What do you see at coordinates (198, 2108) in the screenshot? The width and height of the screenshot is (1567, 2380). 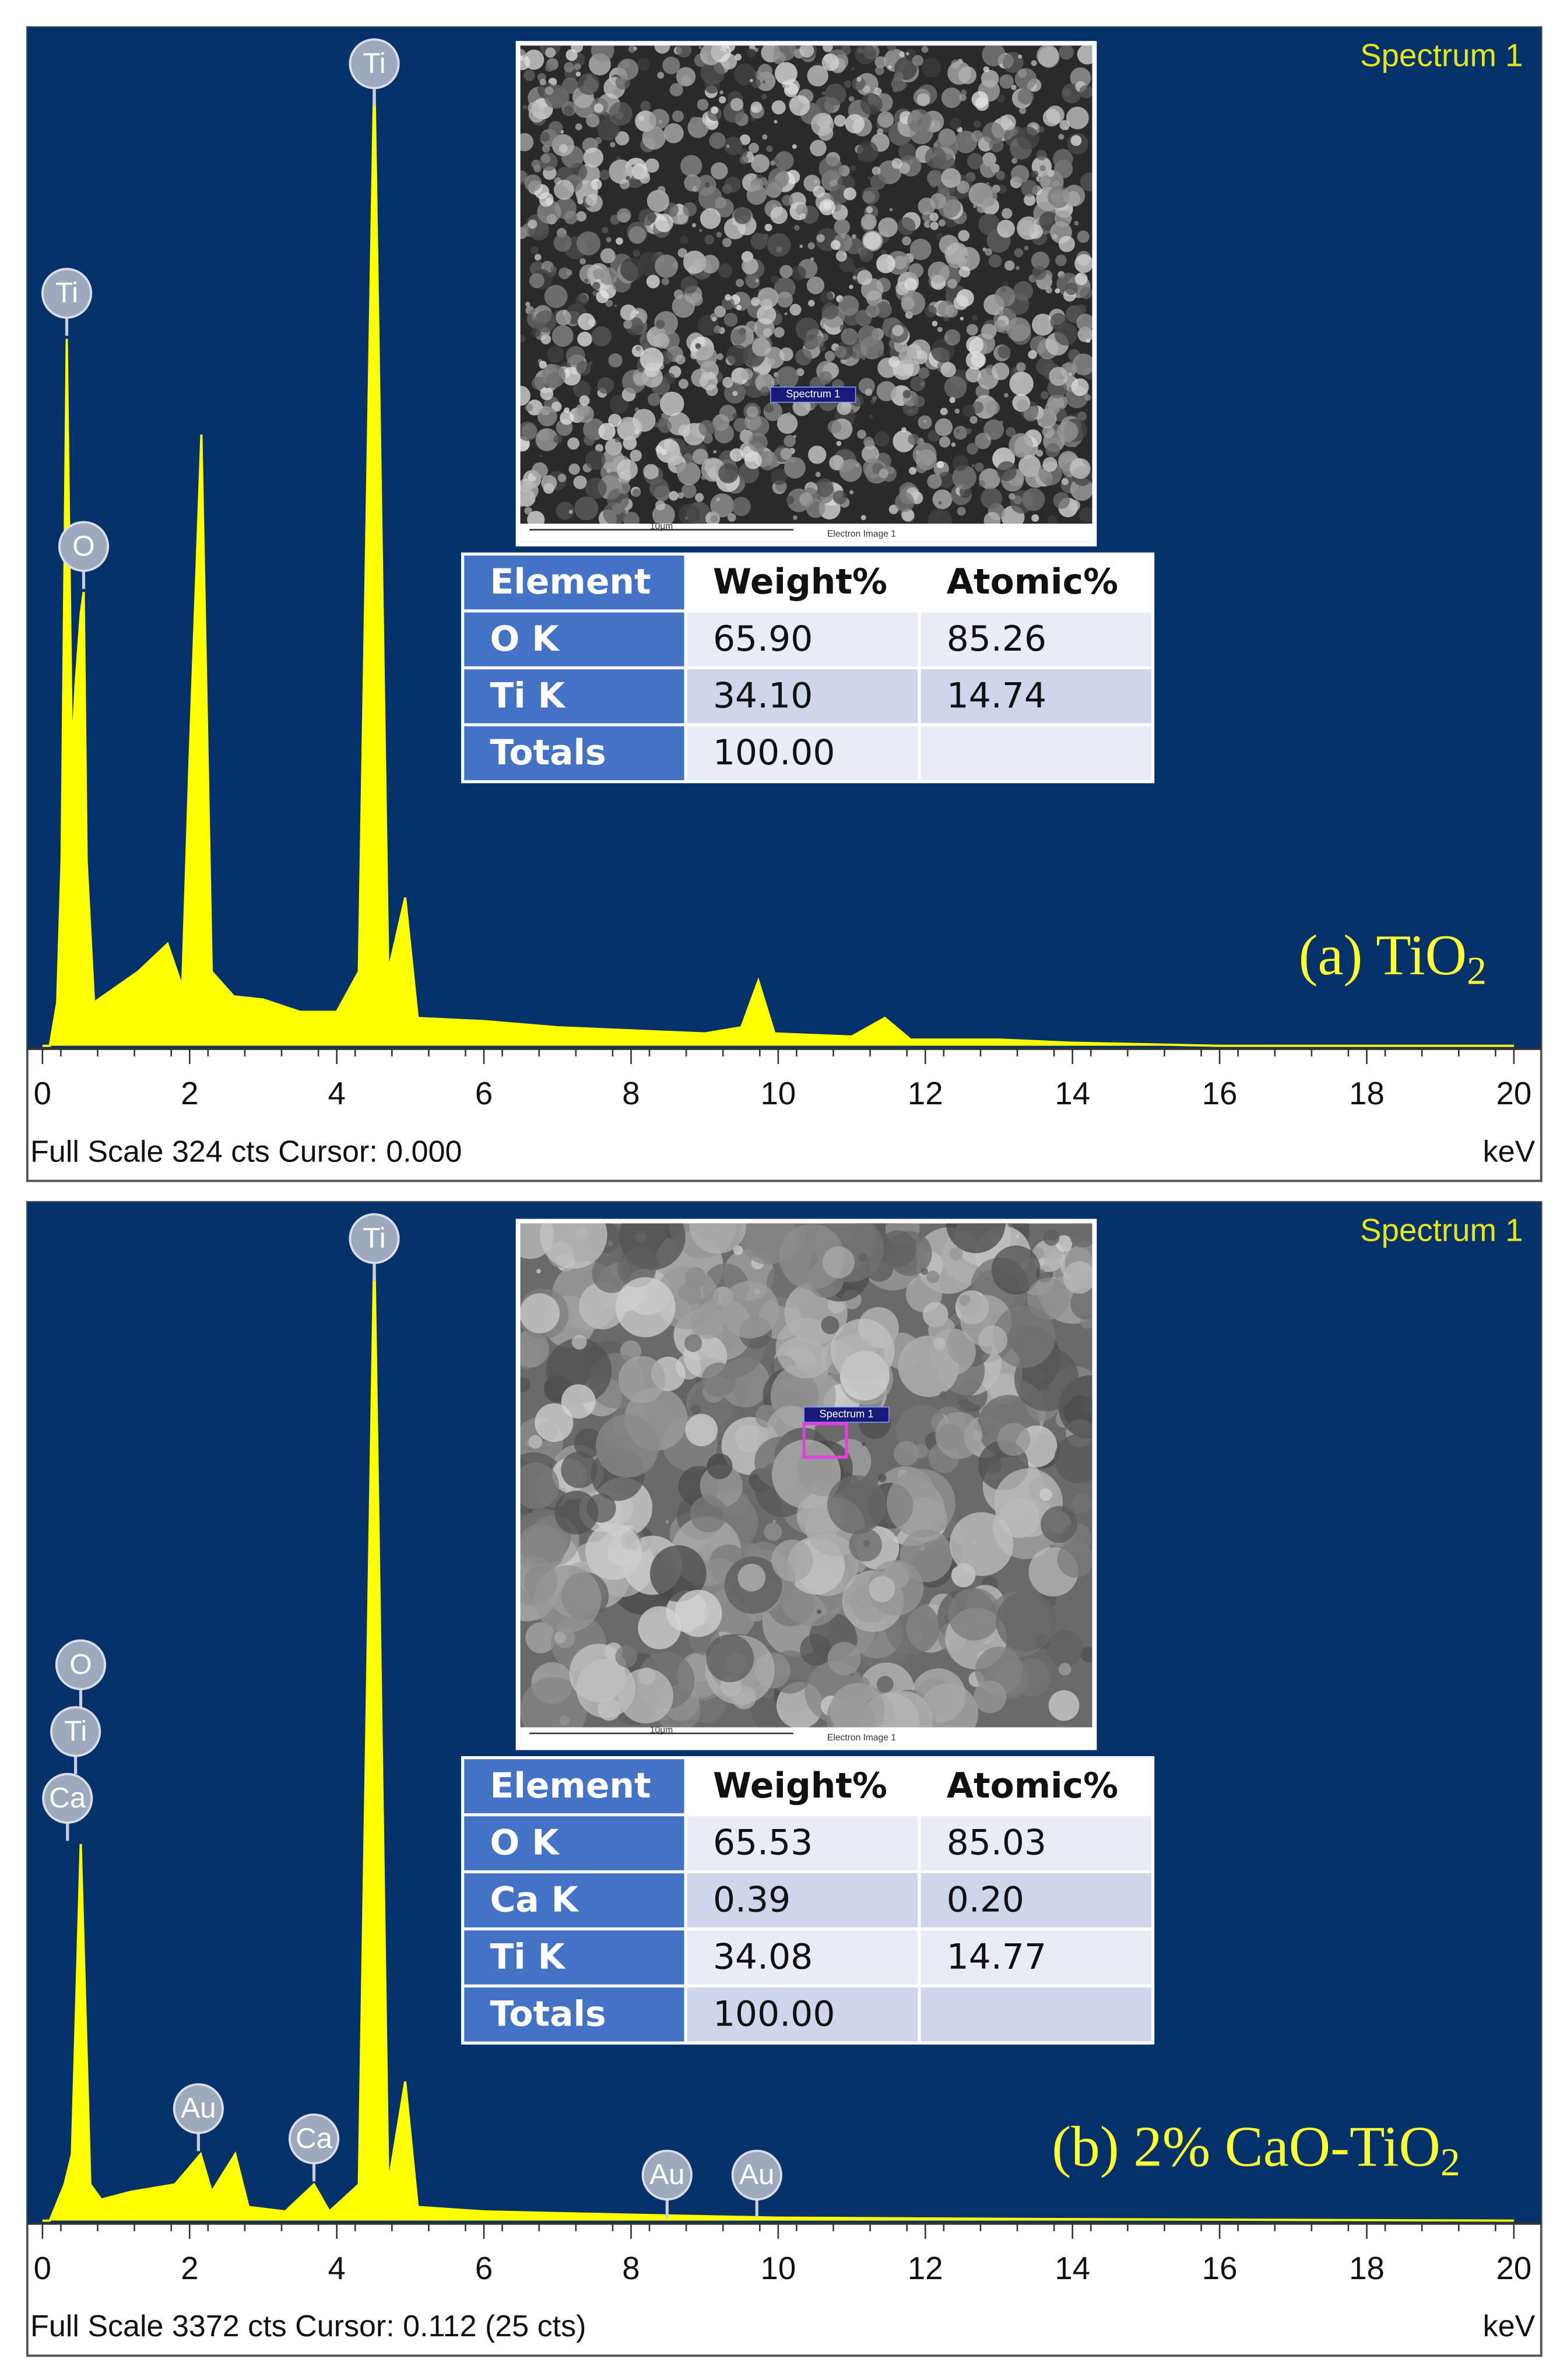 I see `peak-label: Au` at bounding box center [198, 2108].